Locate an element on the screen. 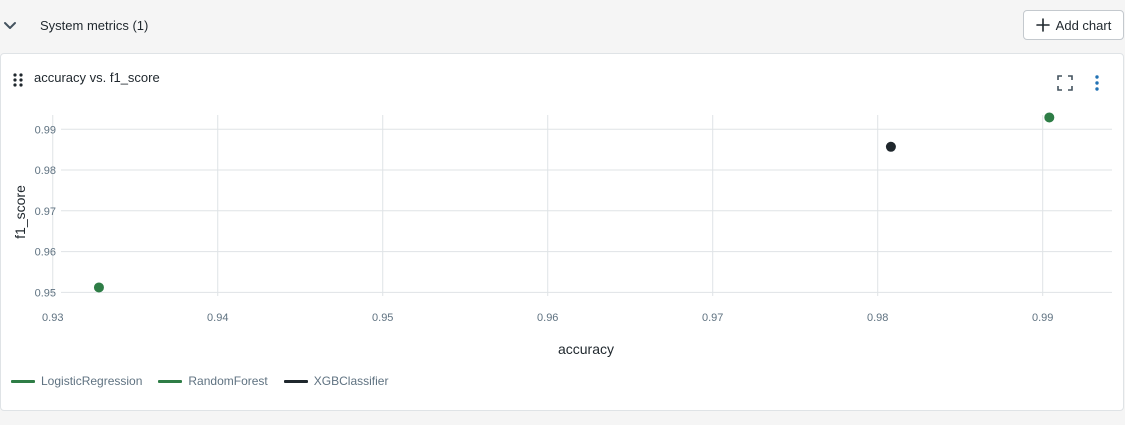  x-axis-label: accuracy is located at coordinates (586, 349).